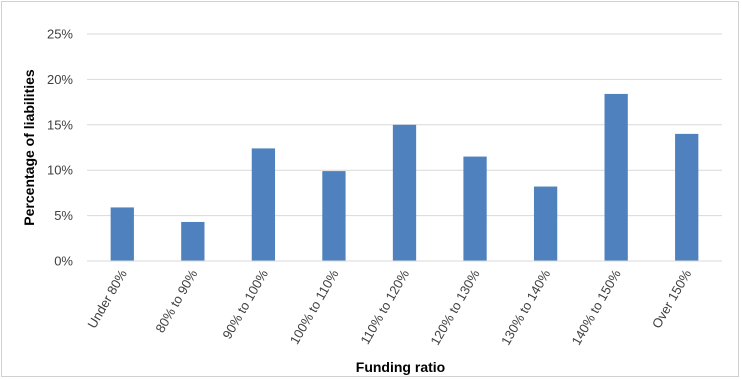  I want to click on y-tick-label: 20%, so click(60, 79).